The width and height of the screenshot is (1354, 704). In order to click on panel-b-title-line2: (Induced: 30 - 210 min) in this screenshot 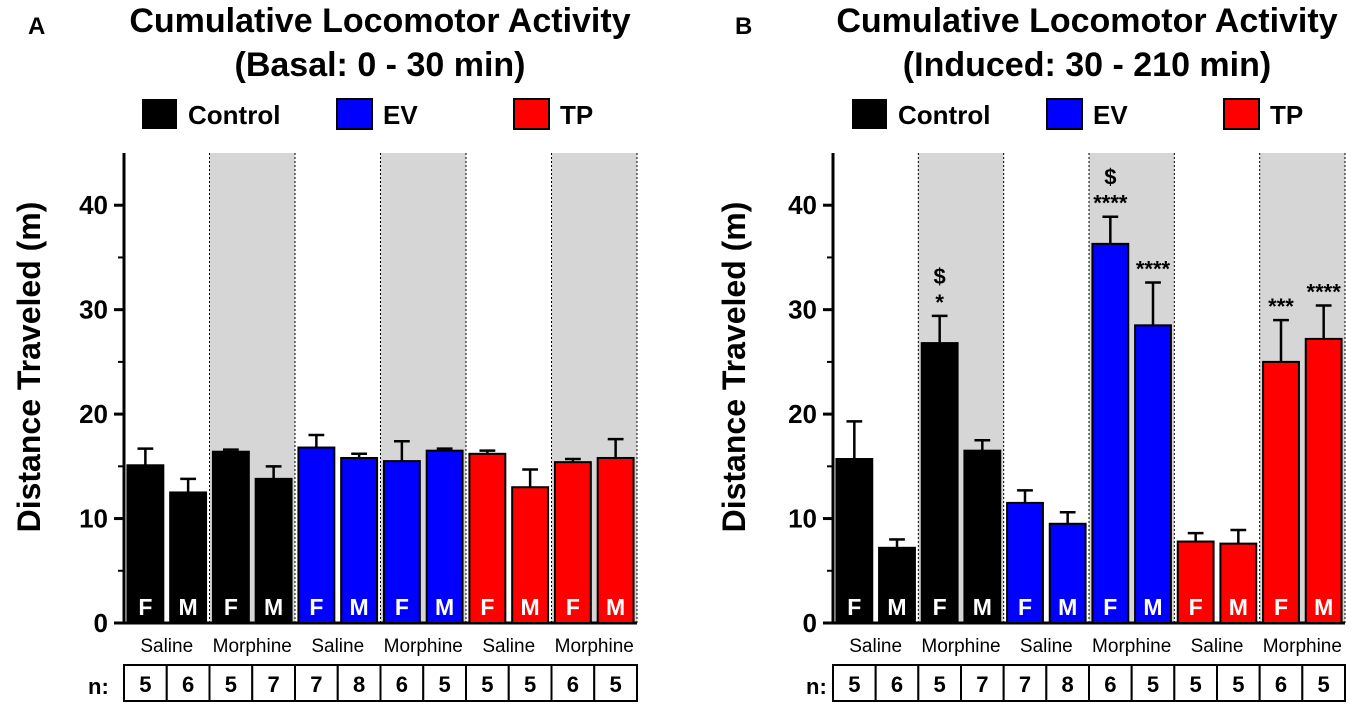, I will do `click(1087, 65)`.